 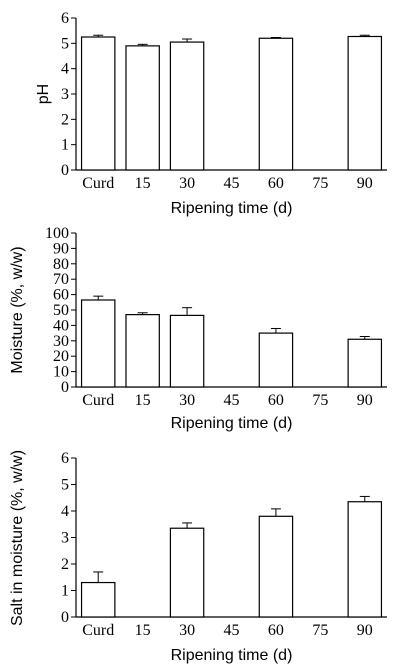 I want to click on y-tick-label: 10, so click(x=61, y=372).